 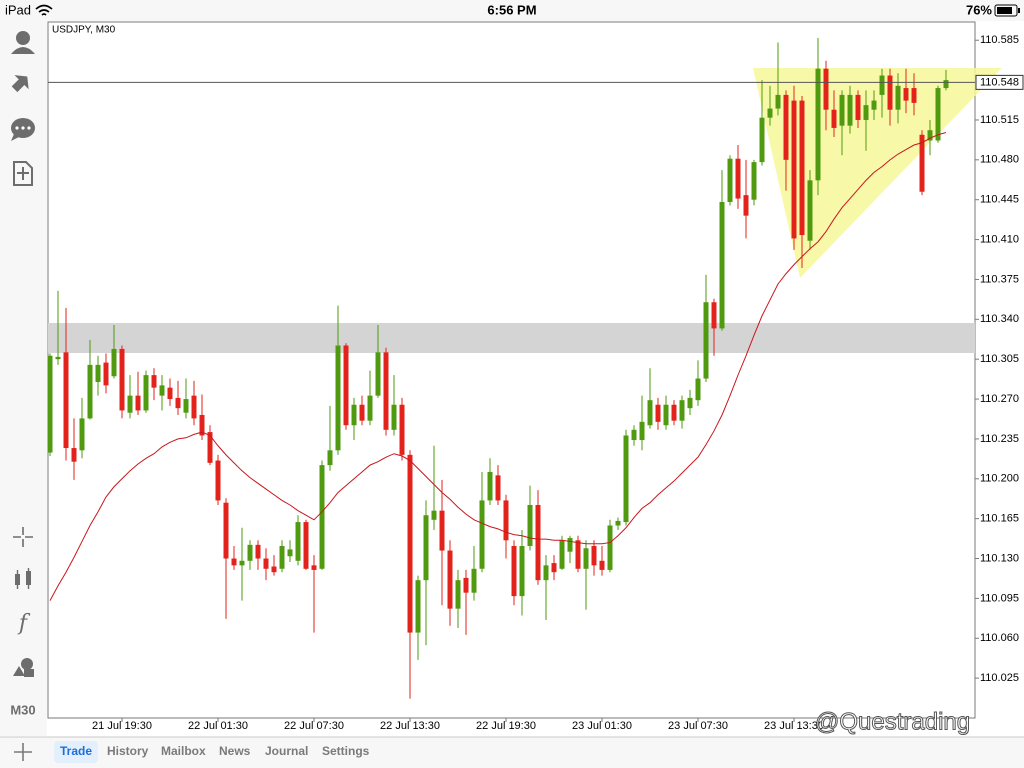 I want to click on tab: History, so click(x=128, y=751).